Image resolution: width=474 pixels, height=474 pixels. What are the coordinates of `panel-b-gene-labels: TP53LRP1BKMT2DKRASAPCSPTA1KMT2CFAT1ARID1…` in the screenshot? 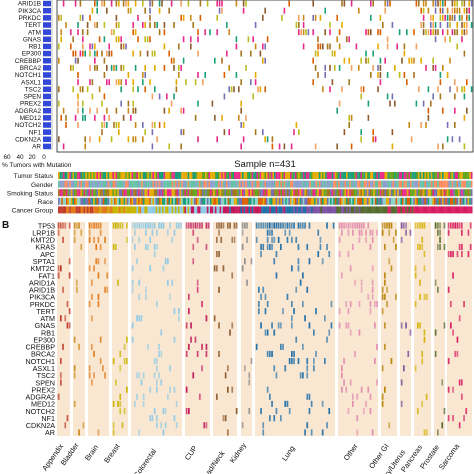 It's located at (40, 329).